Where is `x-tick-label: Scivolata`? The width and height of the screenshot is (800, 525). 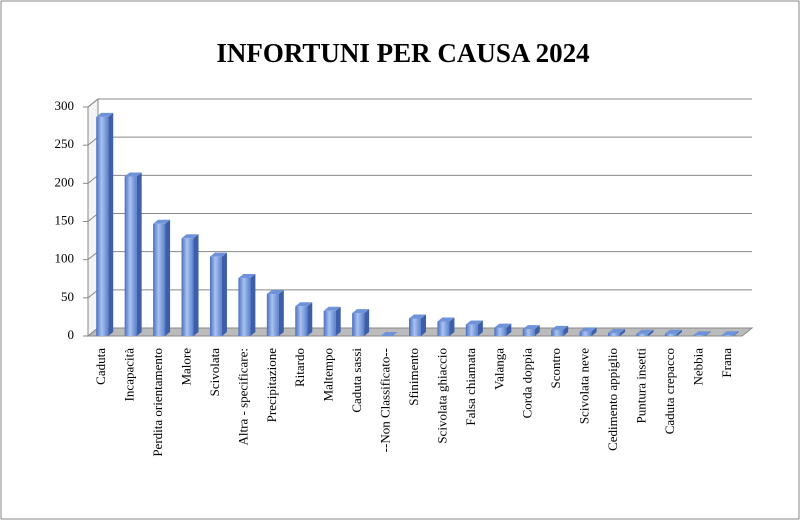
x-tick-label: Scivolata is located at coordinates (214, 372).